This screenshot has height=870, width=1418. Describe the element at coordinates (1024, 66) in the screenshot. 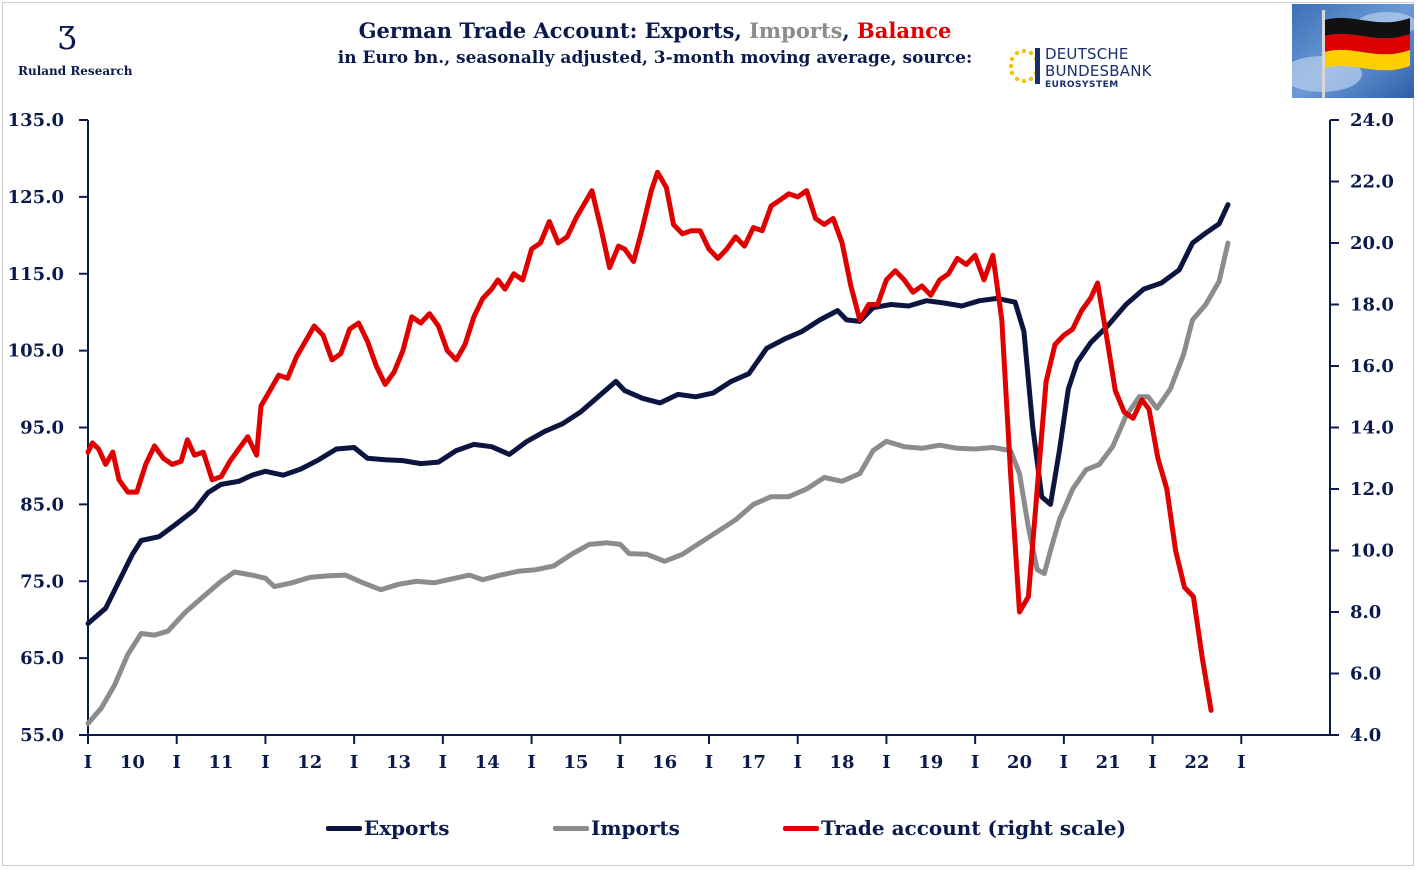

I see `eu-stars-icon` at that location.